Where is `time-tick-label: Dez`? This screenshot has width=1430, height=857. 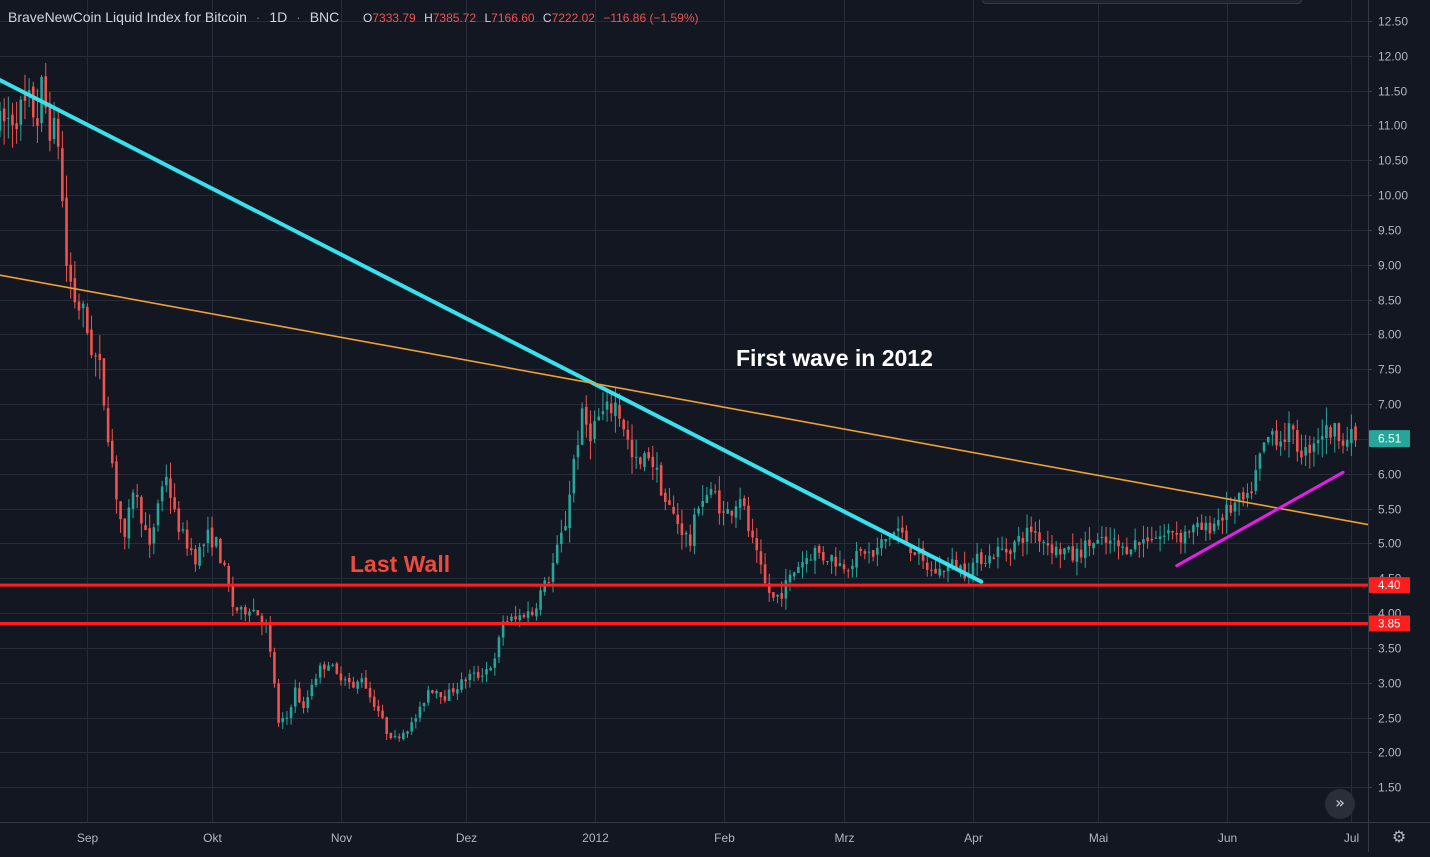
time-tick-label: Dez is located at coordinates (466, 838).